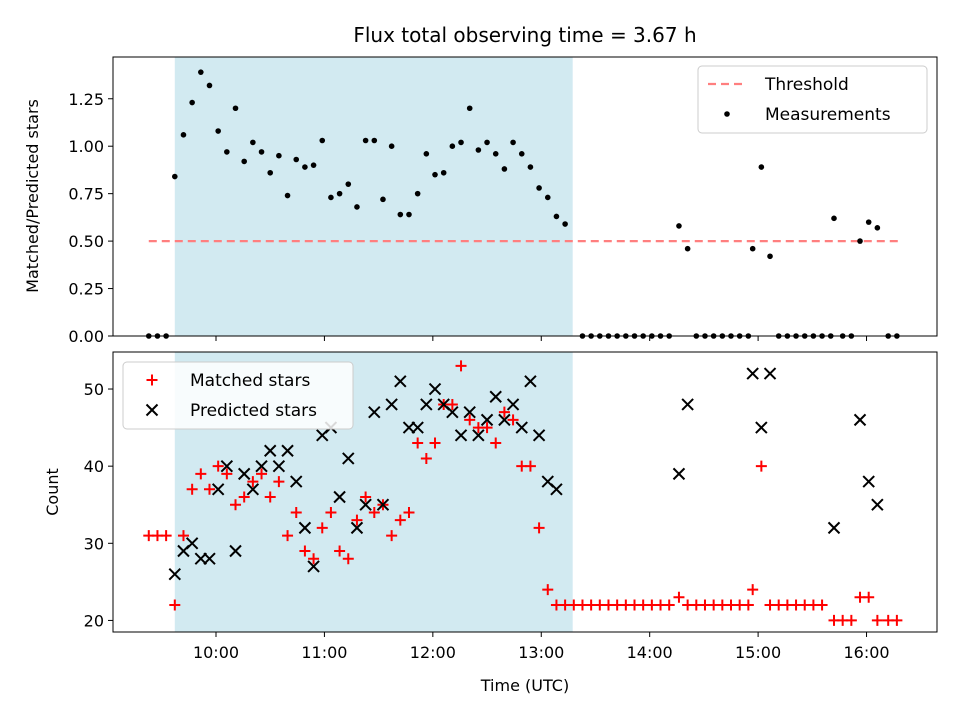  What do you see at coordinates (812, 99) in the screenshot?
I see `top-legend-box` at bounding box center [812, 99].